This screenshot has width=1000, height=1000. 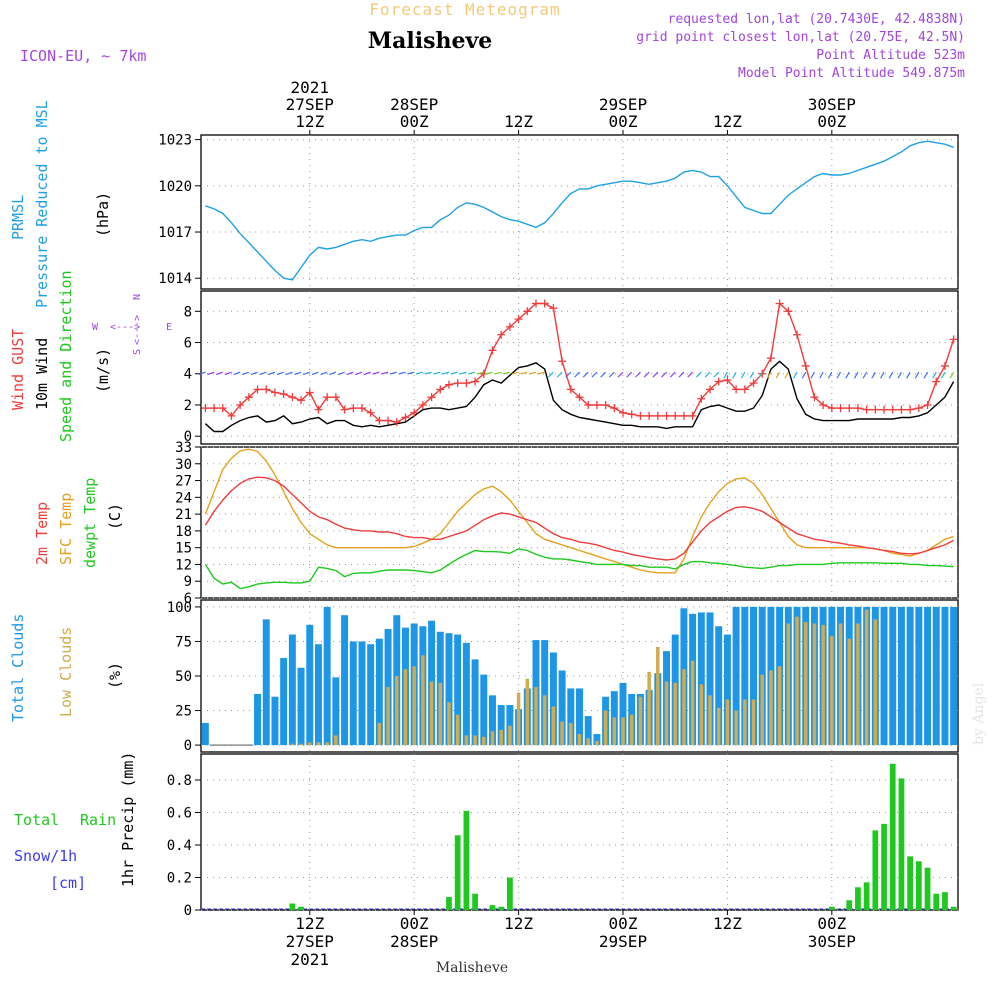 I want to click on temp-unit: (C), so click(x=115, y=516).